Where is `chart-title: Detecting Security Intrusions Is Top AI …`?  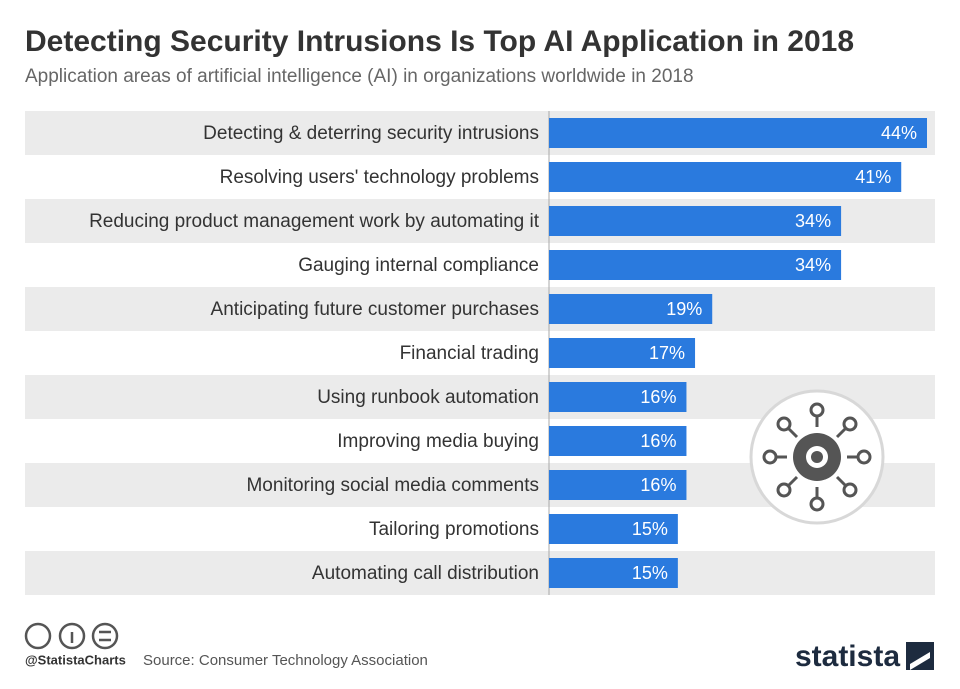 chart-title: Detecting Security Intrusions Is Top AI … is located at coordinates (439, 41).